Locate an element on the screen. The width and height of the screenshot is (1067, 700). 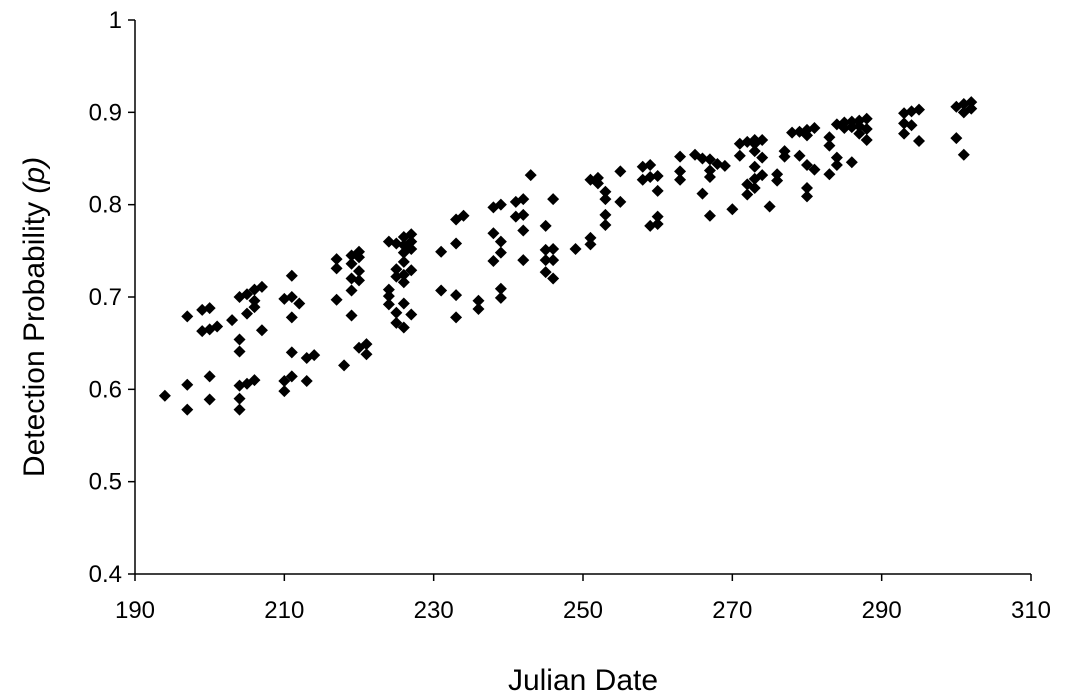
x-tick-label: 210 is located at coordinates (284, 610).